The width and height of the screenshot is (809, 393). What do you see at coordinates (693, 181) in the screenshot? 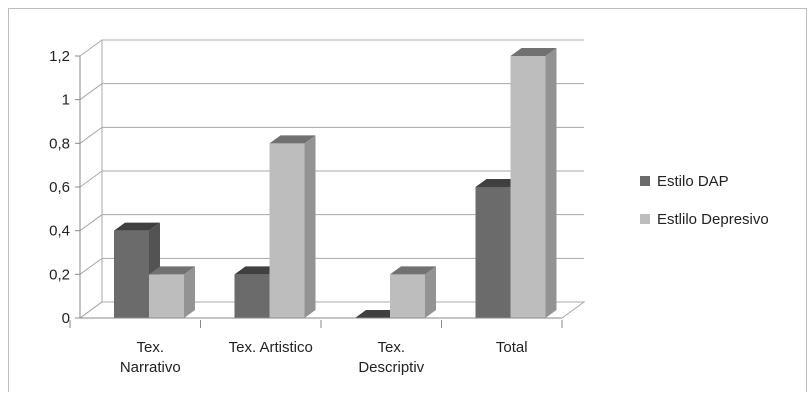
I see `legend-label-estilo-dap: Estilo DAP` at bounding box center [693, 181].